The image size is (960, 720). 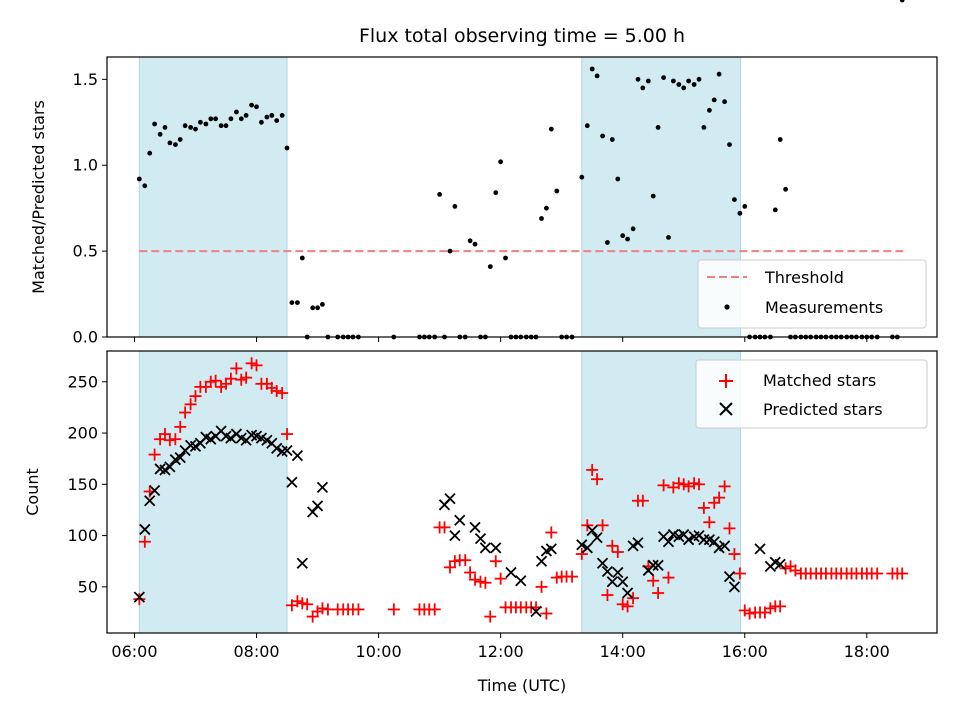 What do you see at coordinates (379, 651) in the screenshot?
I see `x-tick-label: 10:00` at bounding box center [379, 651].